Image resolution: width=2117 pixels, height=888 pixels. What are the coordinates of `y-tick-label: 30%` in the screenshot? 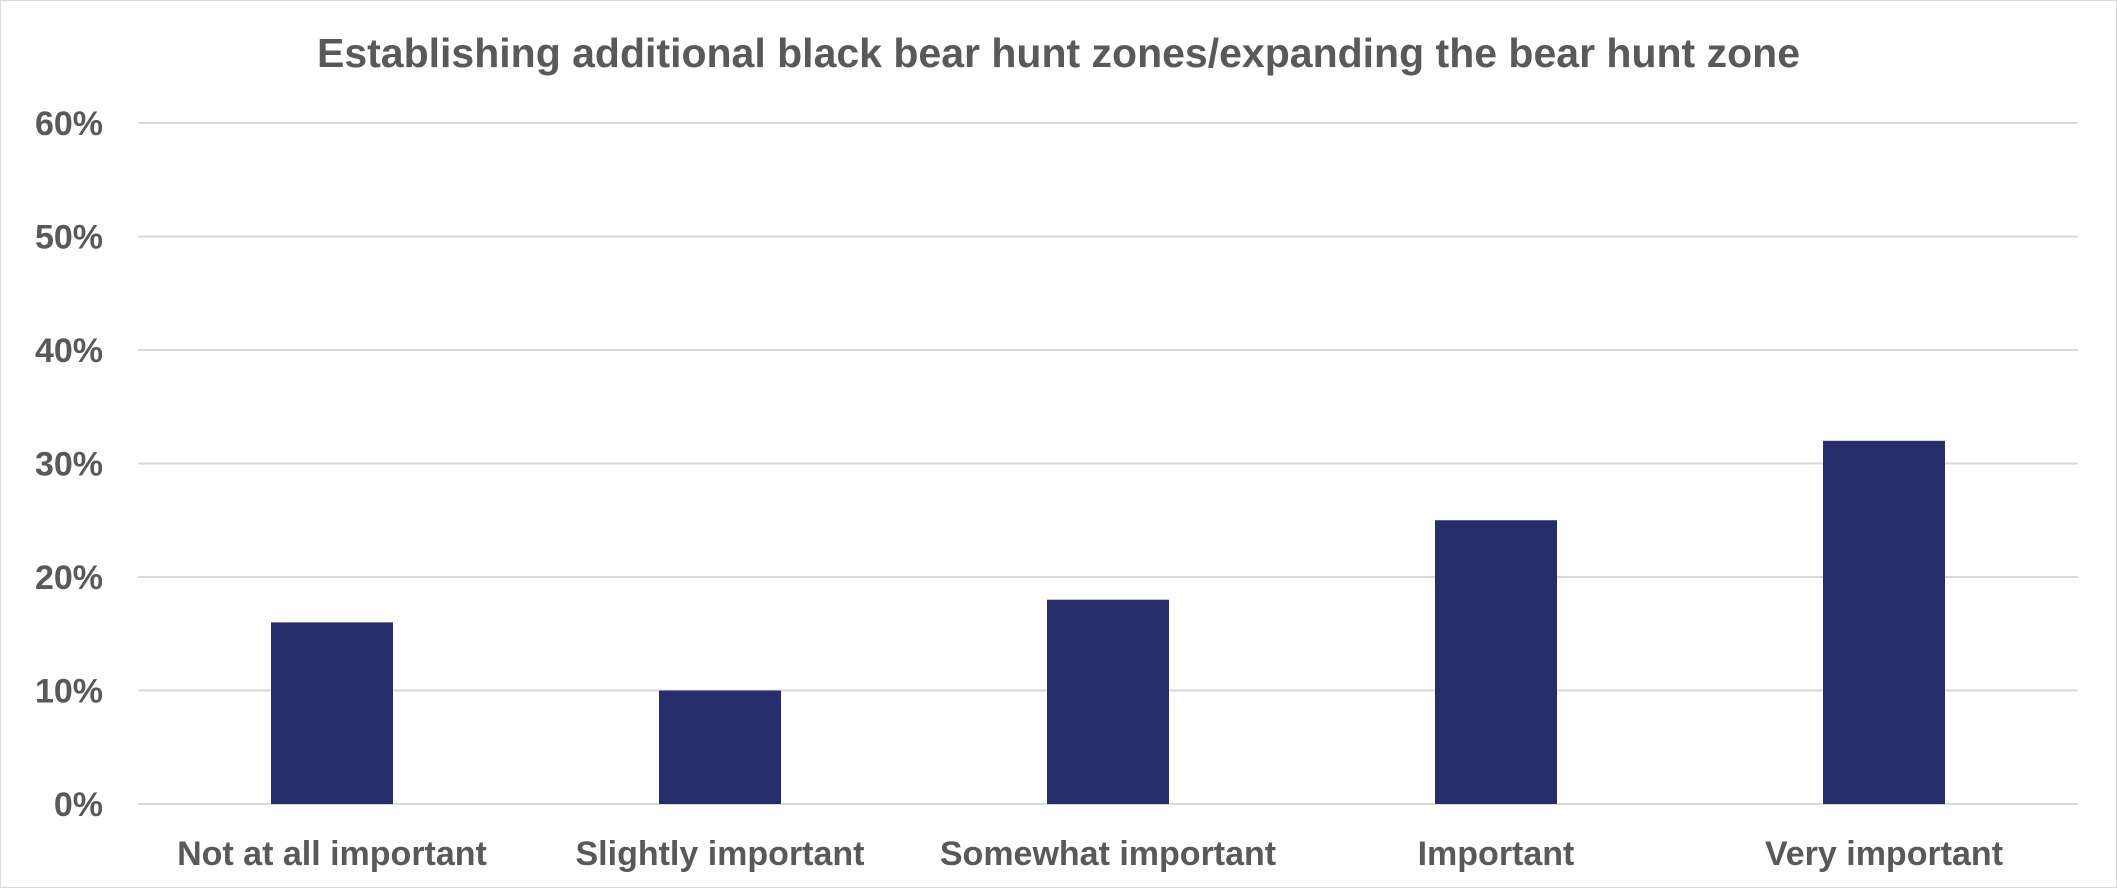 It's located at (69, 465).